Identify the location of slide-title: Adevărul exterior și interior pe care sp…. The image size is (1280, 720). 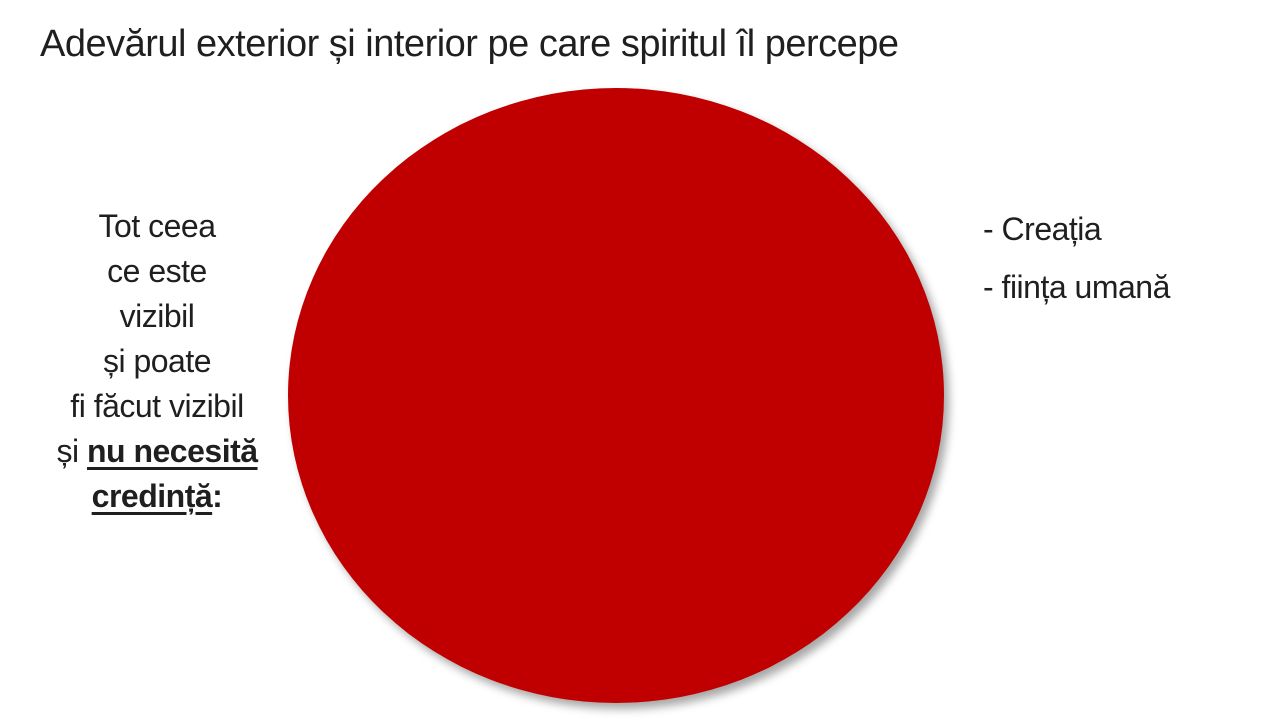
(469, 44).